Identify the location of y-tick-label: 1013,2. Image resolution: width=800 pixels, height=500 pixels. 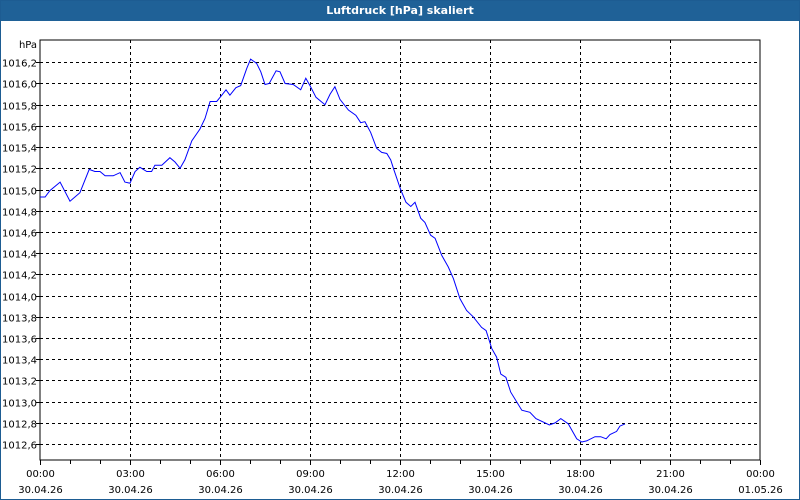
(19, 382).